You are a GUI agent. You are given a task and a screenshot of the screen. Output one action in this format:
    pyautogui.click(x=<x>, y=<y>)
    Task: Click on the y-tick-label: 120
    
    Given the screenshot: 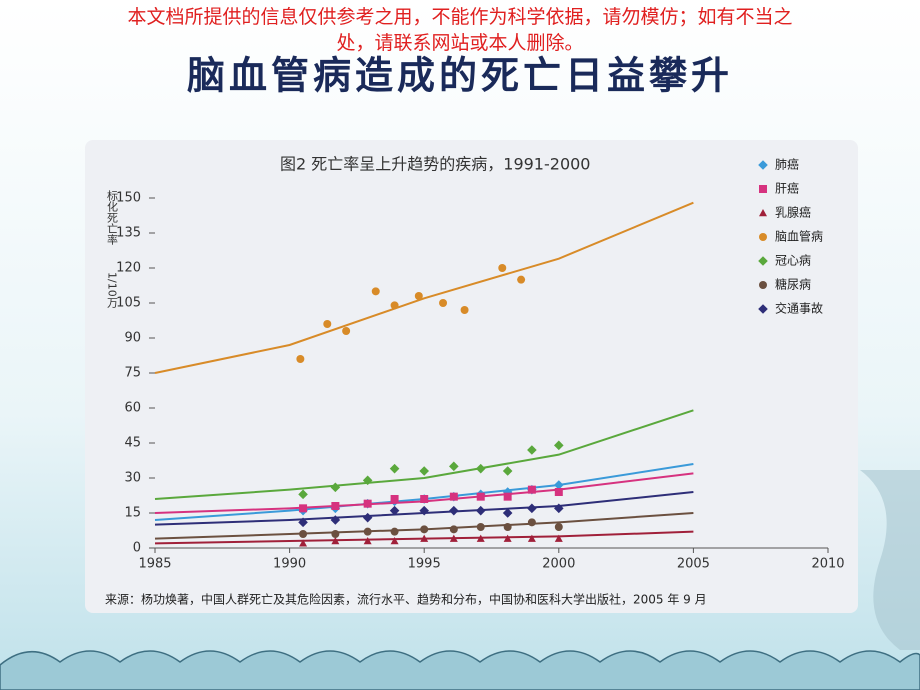 What is the action you would take?
    pyautogui.click(x=128, y=268)
    